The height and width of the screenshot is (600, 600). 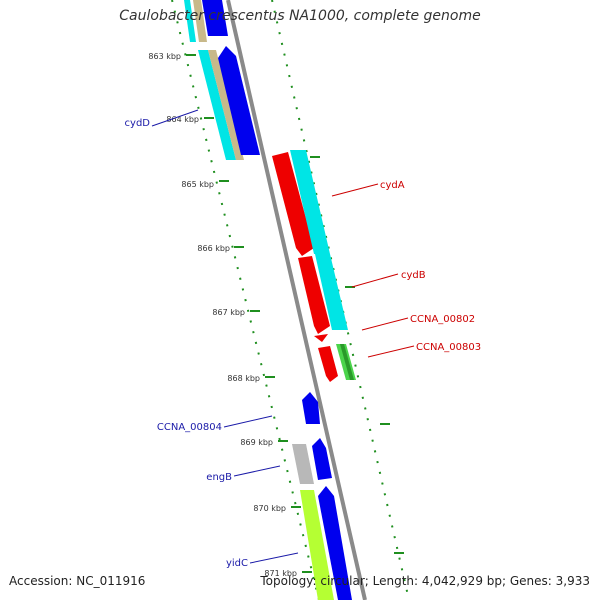 What do you see at coordinates (274, 558) in the screenshot?
I see `yidC-leader-line` at bounding box center [274, 558].